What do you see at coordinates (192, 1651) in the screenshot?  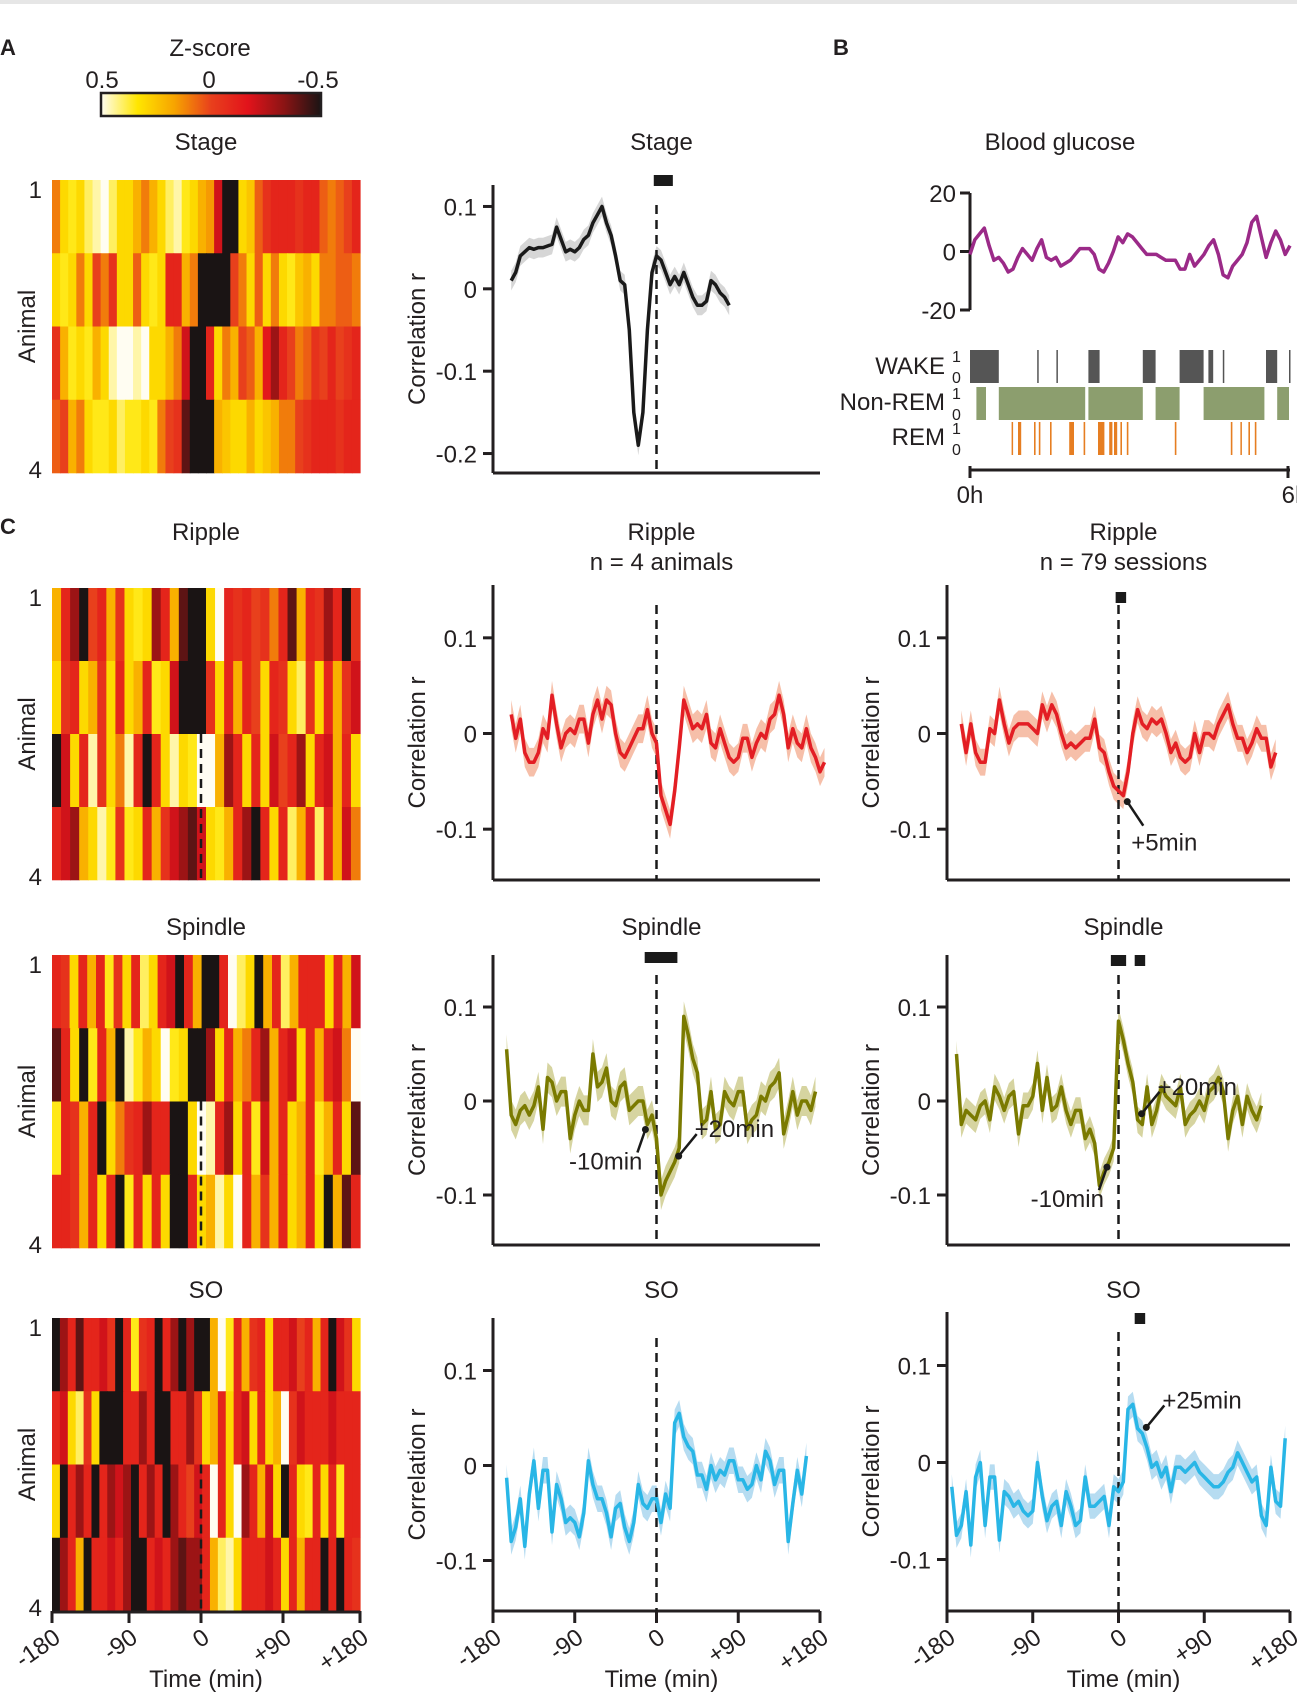 I see `heatmap-x-axis: -180 -90 0 +90 +180 Time (min)` at bounding box center [192, 1651].